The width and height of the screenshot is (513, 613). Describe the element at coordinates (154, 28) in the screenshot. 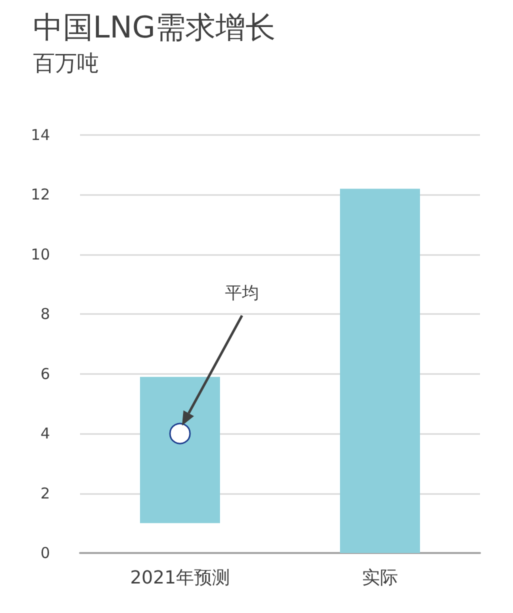

I see `chart-title: 中国LNG需求增长` at that location.